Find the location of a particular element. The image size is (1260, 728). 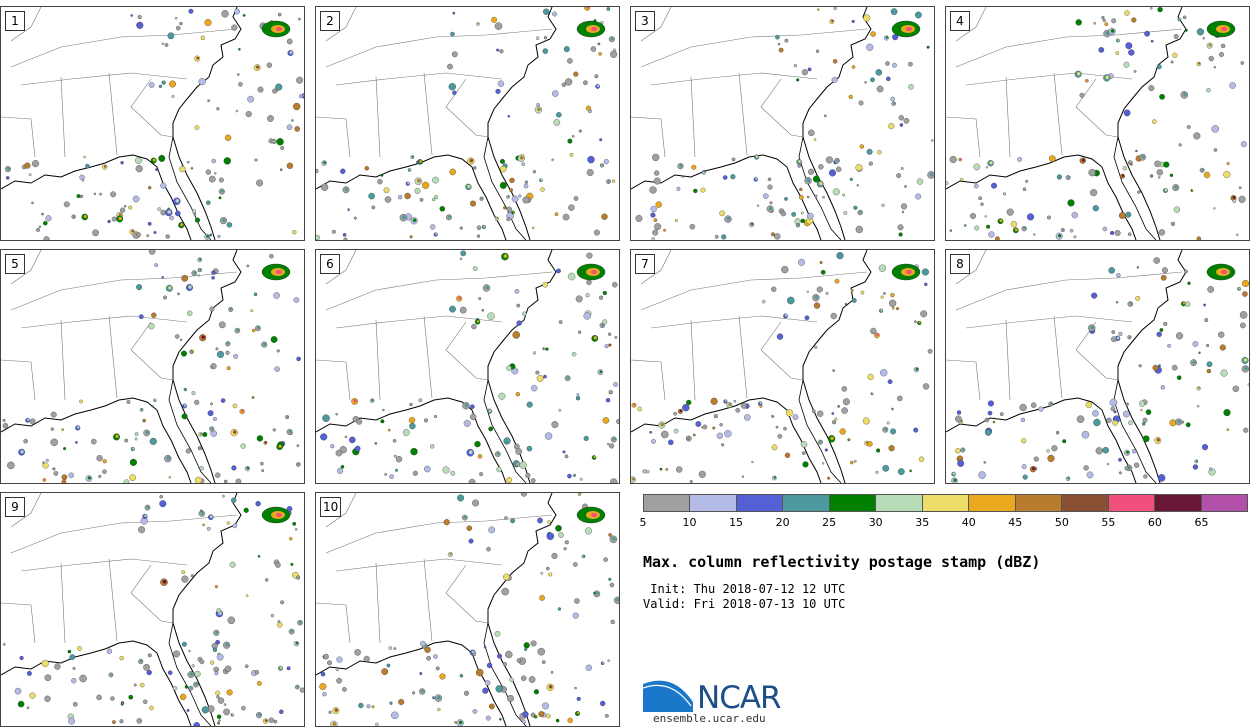

member-panel-9: 9 is located at coordinates (152, 609).